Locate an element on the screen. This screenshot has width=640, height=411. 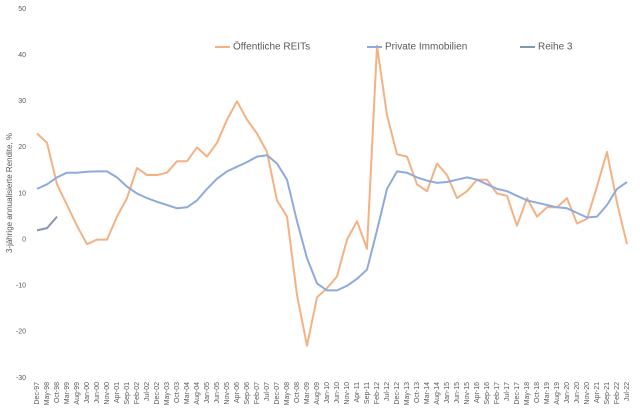
x-tick-label: May-98 is located at coordinates (47, 393).